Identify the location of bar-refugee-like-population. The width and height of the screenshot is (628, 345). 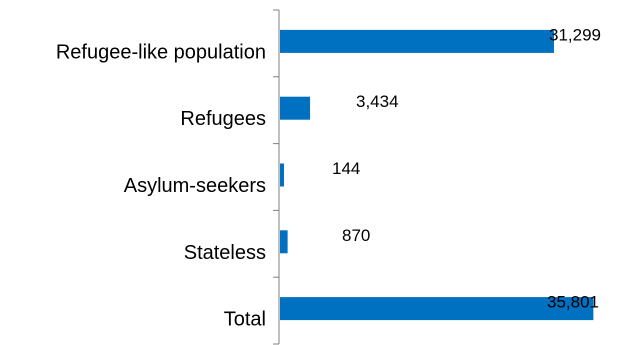
(417, 41).